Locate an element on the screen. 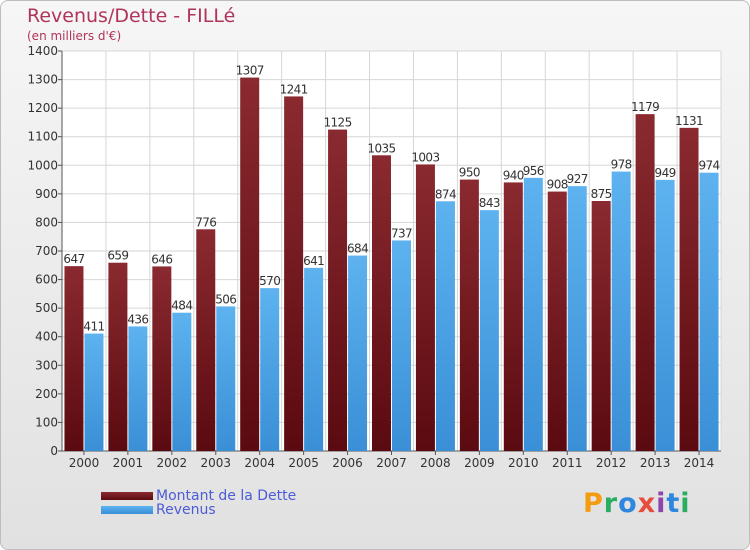 Image resolution: width=750 pixels, height=550 pixels. data-label-debt: 1307 is located at coordinates (250, 71).